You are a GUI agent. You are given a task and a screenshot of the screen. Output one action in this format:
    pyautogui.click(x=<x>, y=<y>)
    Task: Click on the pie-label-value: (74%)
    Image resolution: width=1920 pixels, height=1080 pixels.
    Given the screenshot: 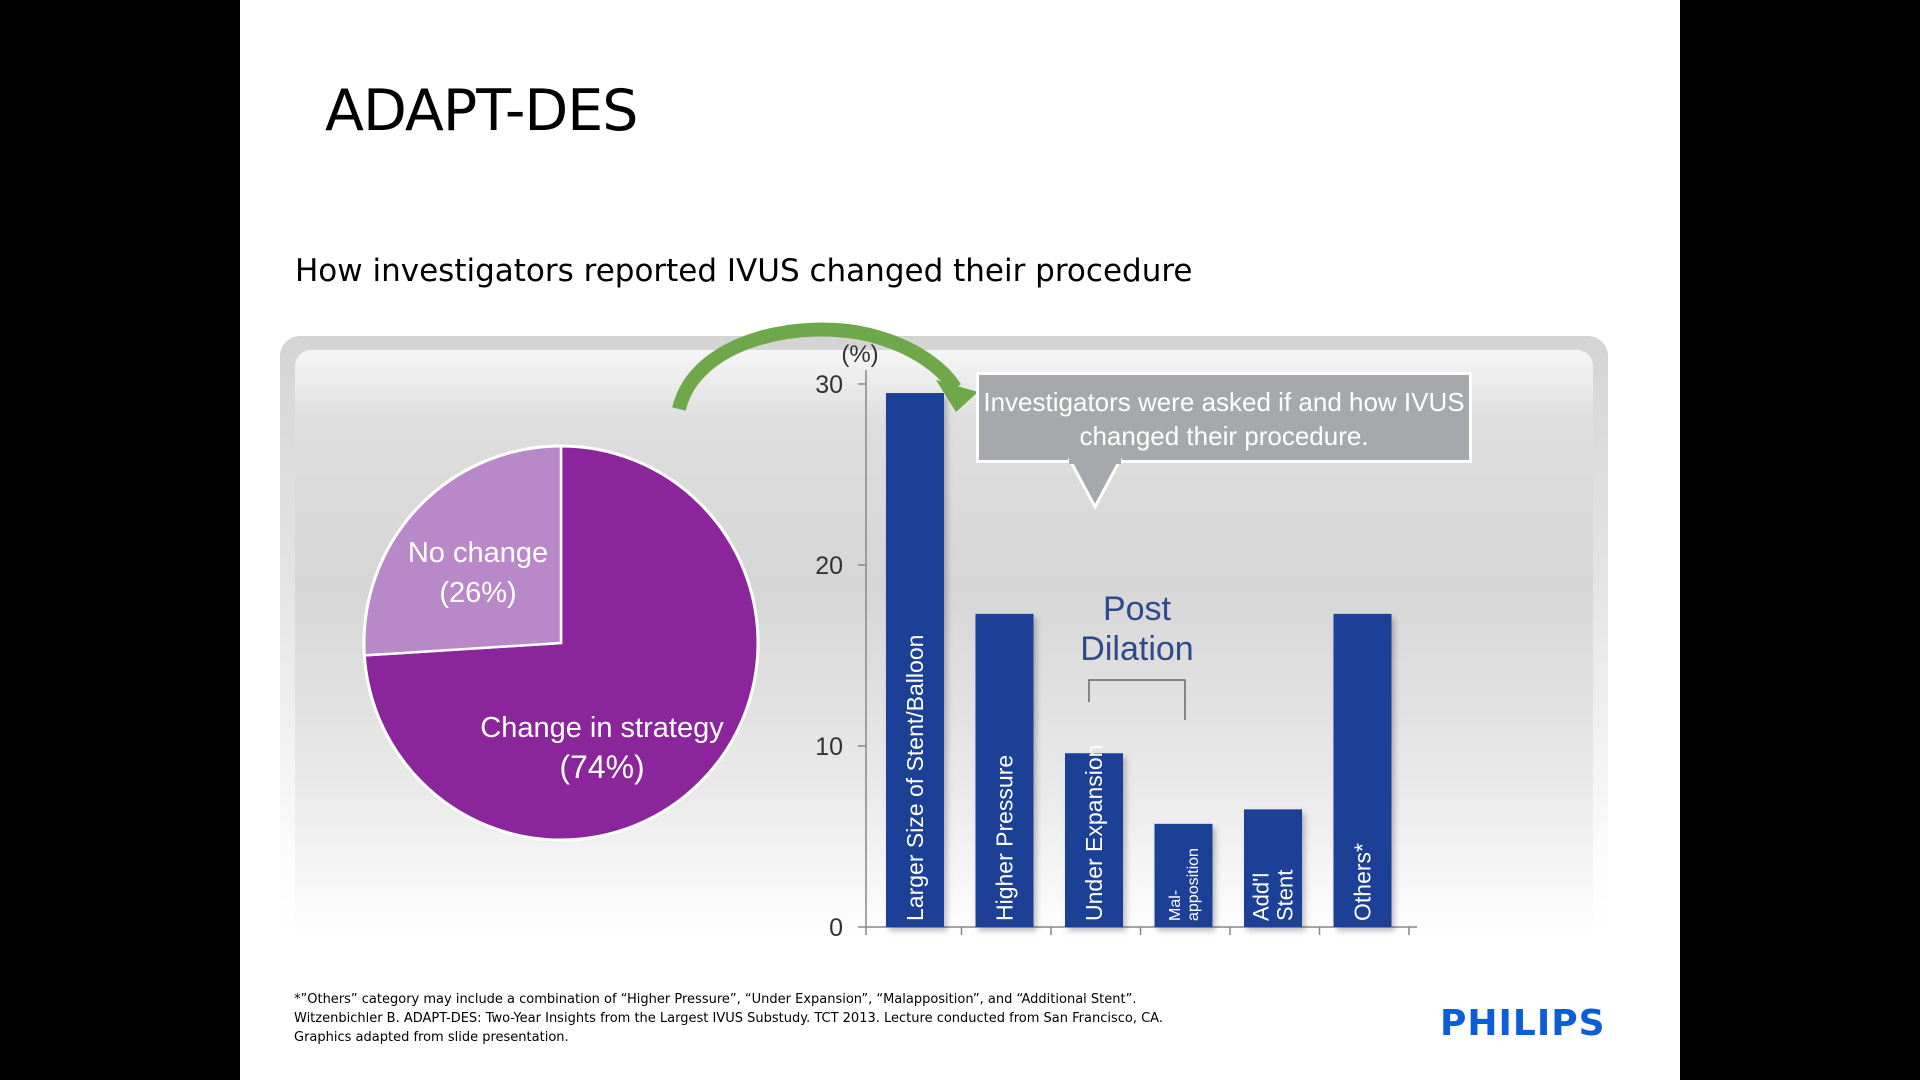 What is the action you would take?
    pyautogui.click(x=601, y=767)
    